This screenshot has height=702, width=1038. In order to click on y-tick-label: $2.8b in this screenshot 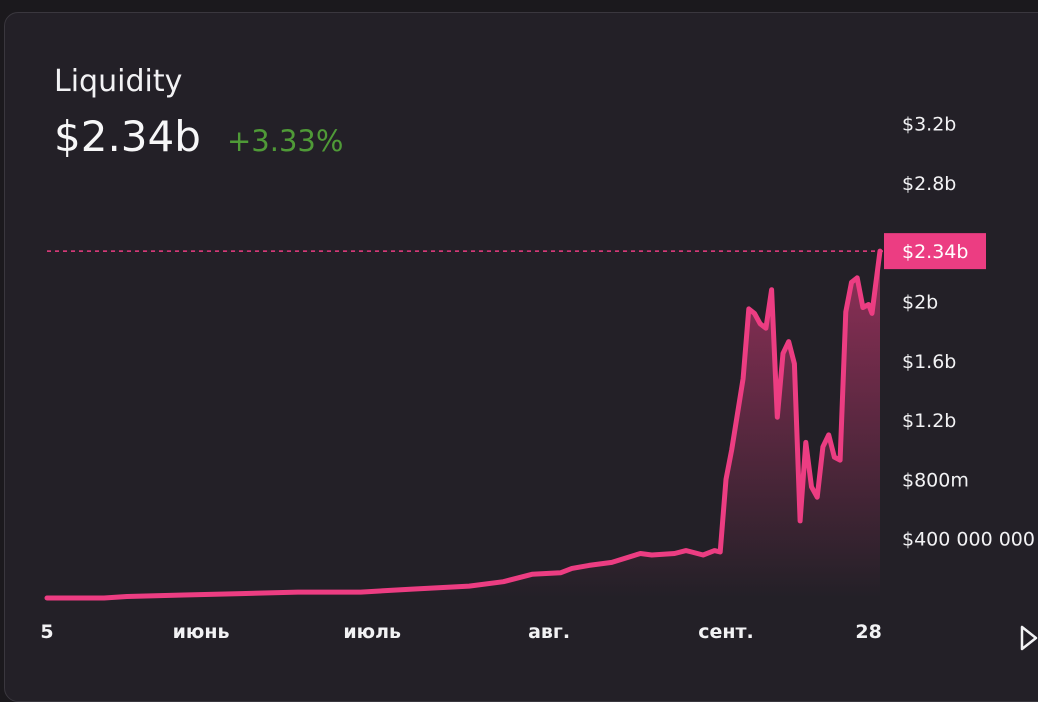, I will do `click(929, 184)`.